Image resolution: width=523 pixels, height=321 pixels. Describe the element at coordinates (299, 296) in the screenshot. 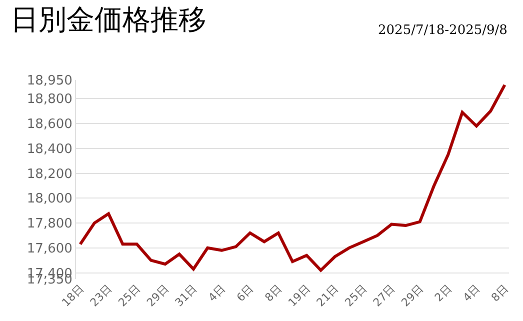

I see `x-tick-label: 19日` at that location.